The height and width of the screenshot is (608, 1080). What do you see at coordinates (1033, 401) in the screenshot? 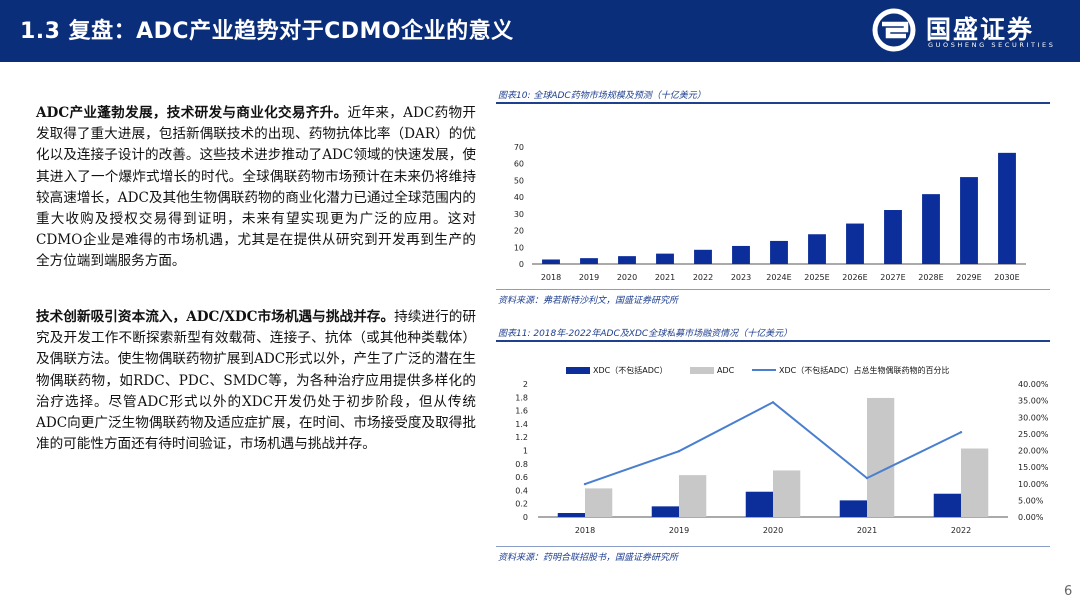
I see `y2-tick-label: 35.00%` at bounding box center [1033, 401].